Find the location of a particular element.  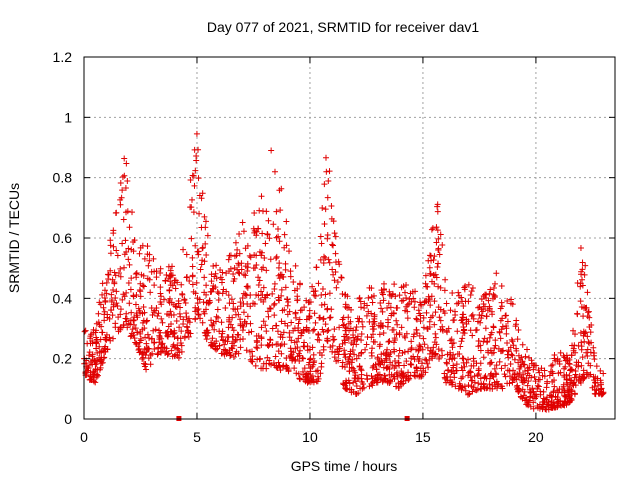

y-tick-label: 0.4 is located at coordinates (63, 298).